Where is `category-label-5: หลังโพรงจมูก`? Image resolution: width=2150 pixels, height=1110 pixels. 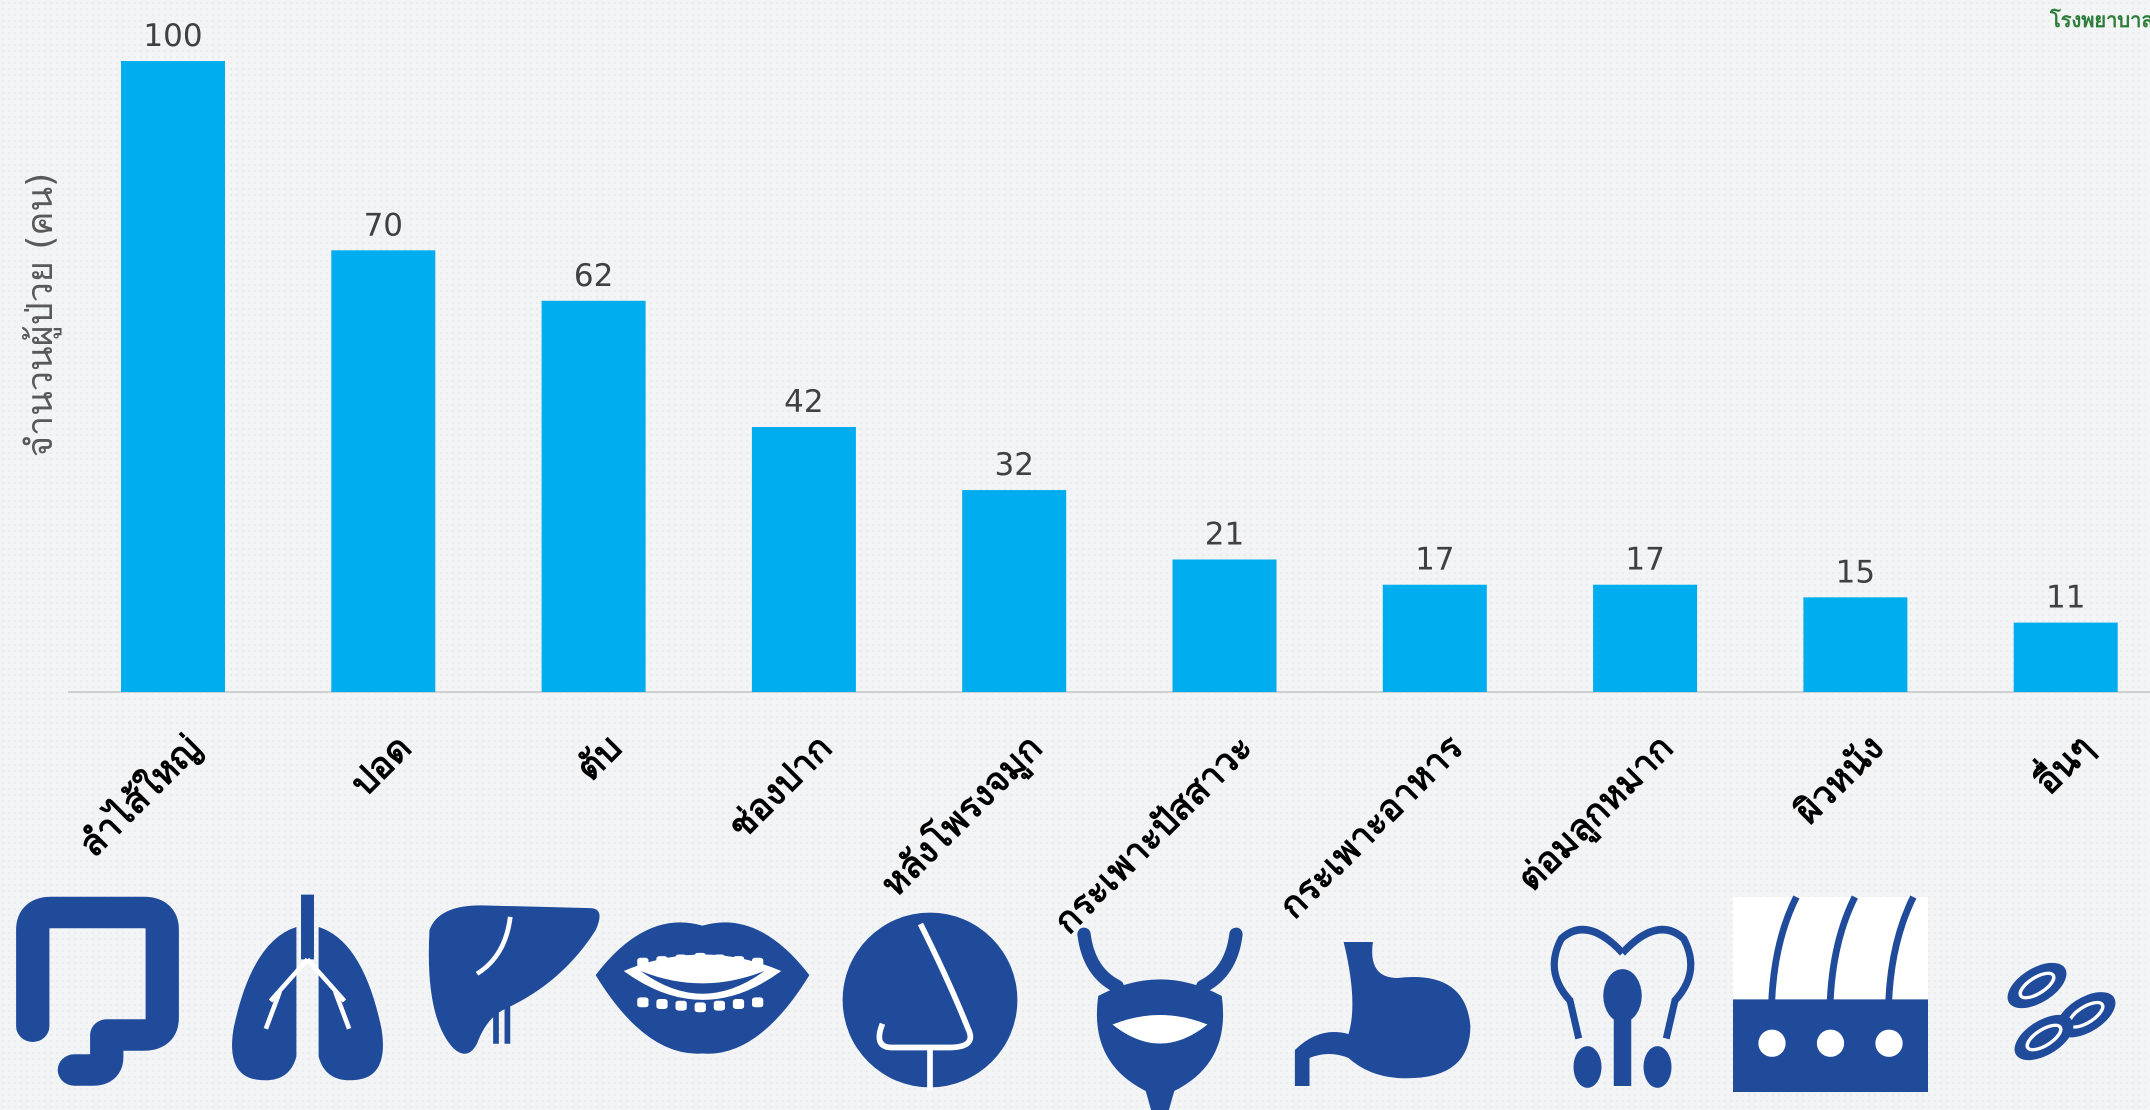 category-label-5: หลังโพรงจมูก is located at coordinates (962, 816).